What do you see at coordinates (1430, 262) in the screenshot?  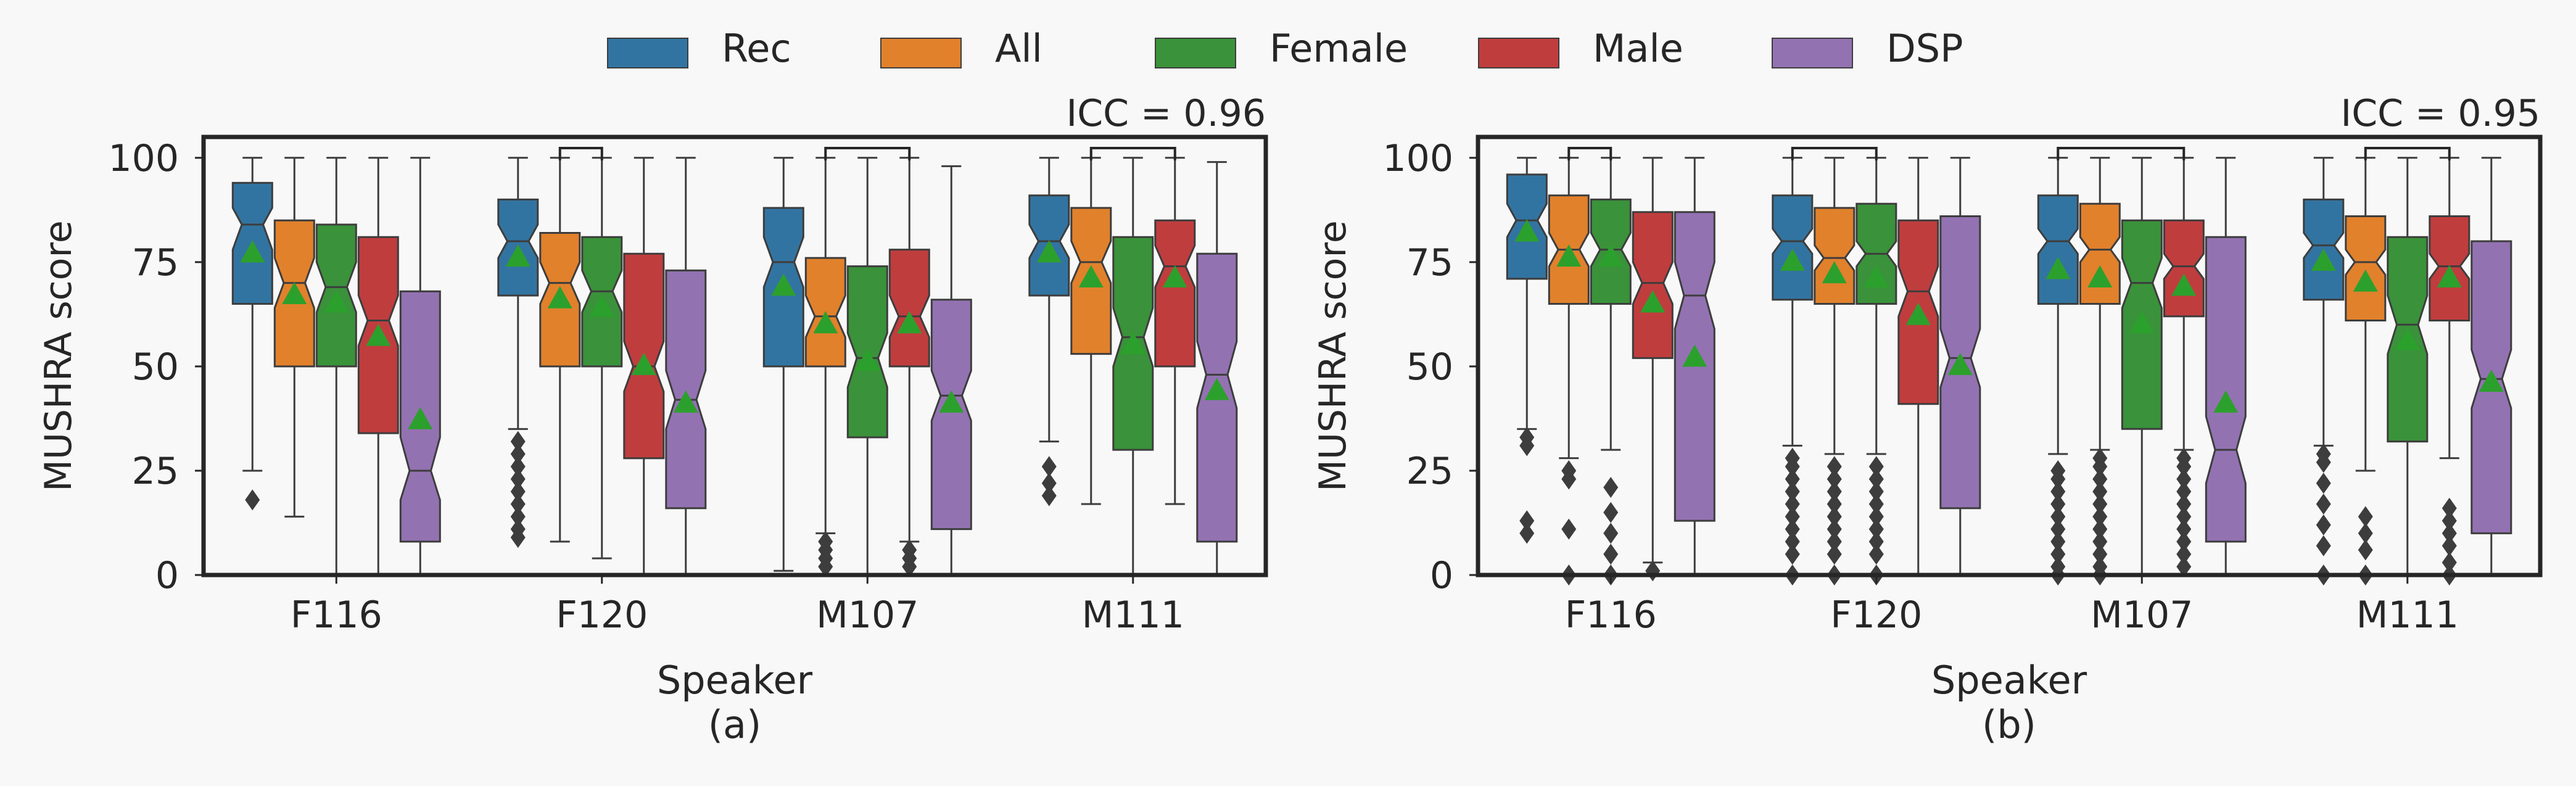 I see `y-tick-label: 75` at bounding box center [1430, 262].